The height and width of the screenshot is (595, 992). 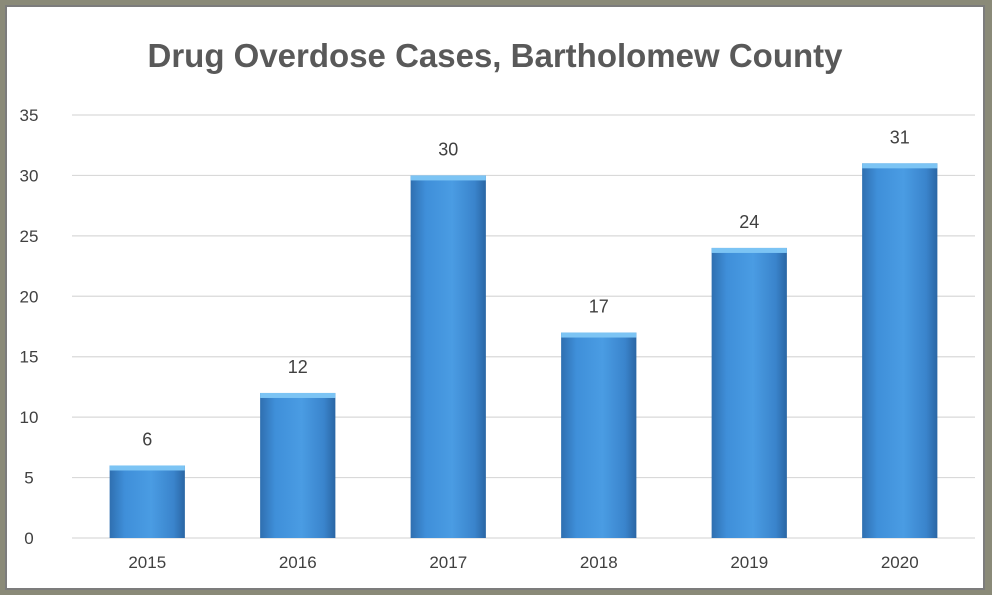 I want to click on y-axis-tick-label: 10, so click(x=29, y=417).